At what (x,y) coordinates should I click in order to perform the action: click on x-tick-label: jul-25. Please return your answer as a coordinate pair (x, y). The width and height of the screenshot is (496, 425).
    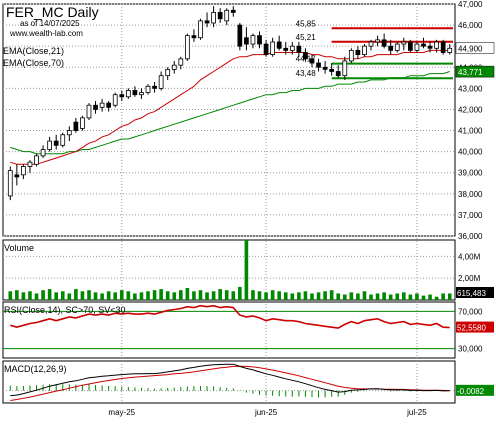
    Looking at the image, I should click on (416, 412).